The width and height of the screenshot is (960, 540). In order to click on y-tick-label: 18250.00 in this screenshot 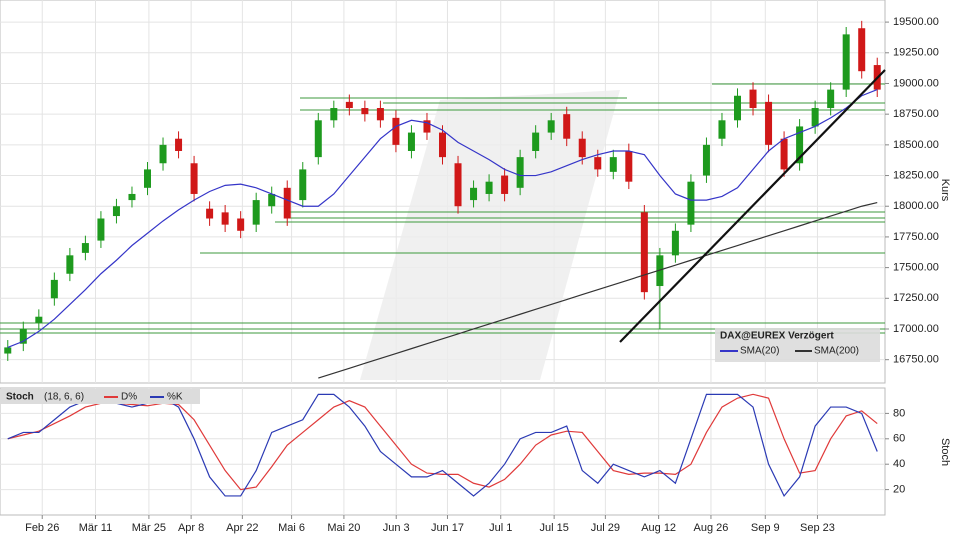, I will do `click(916, 175)`.